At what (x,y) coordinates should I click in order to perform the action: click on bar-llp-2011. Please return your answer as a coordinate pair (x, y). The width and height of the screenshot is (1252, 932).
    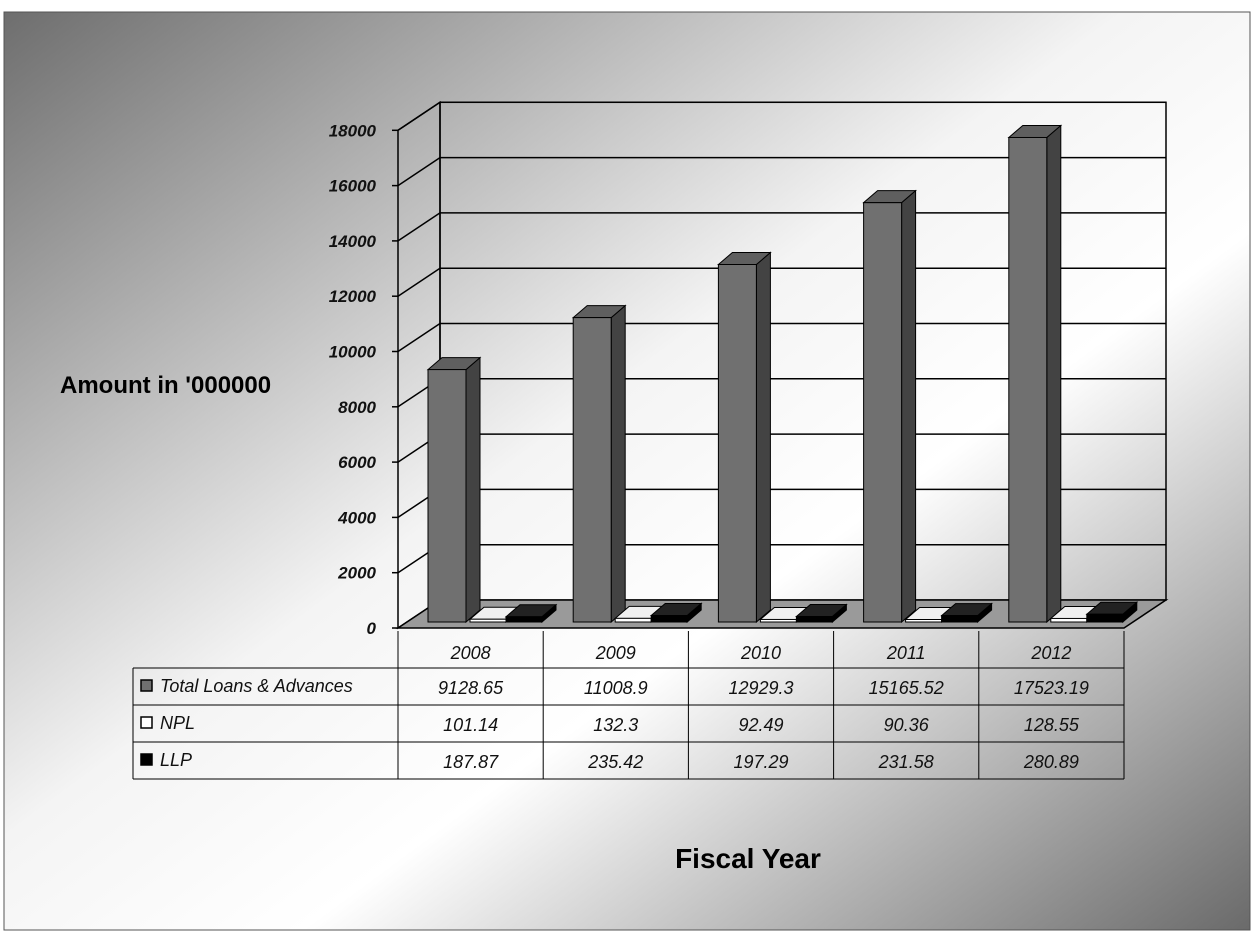
    Looking at the image, I should click on (966, 613).